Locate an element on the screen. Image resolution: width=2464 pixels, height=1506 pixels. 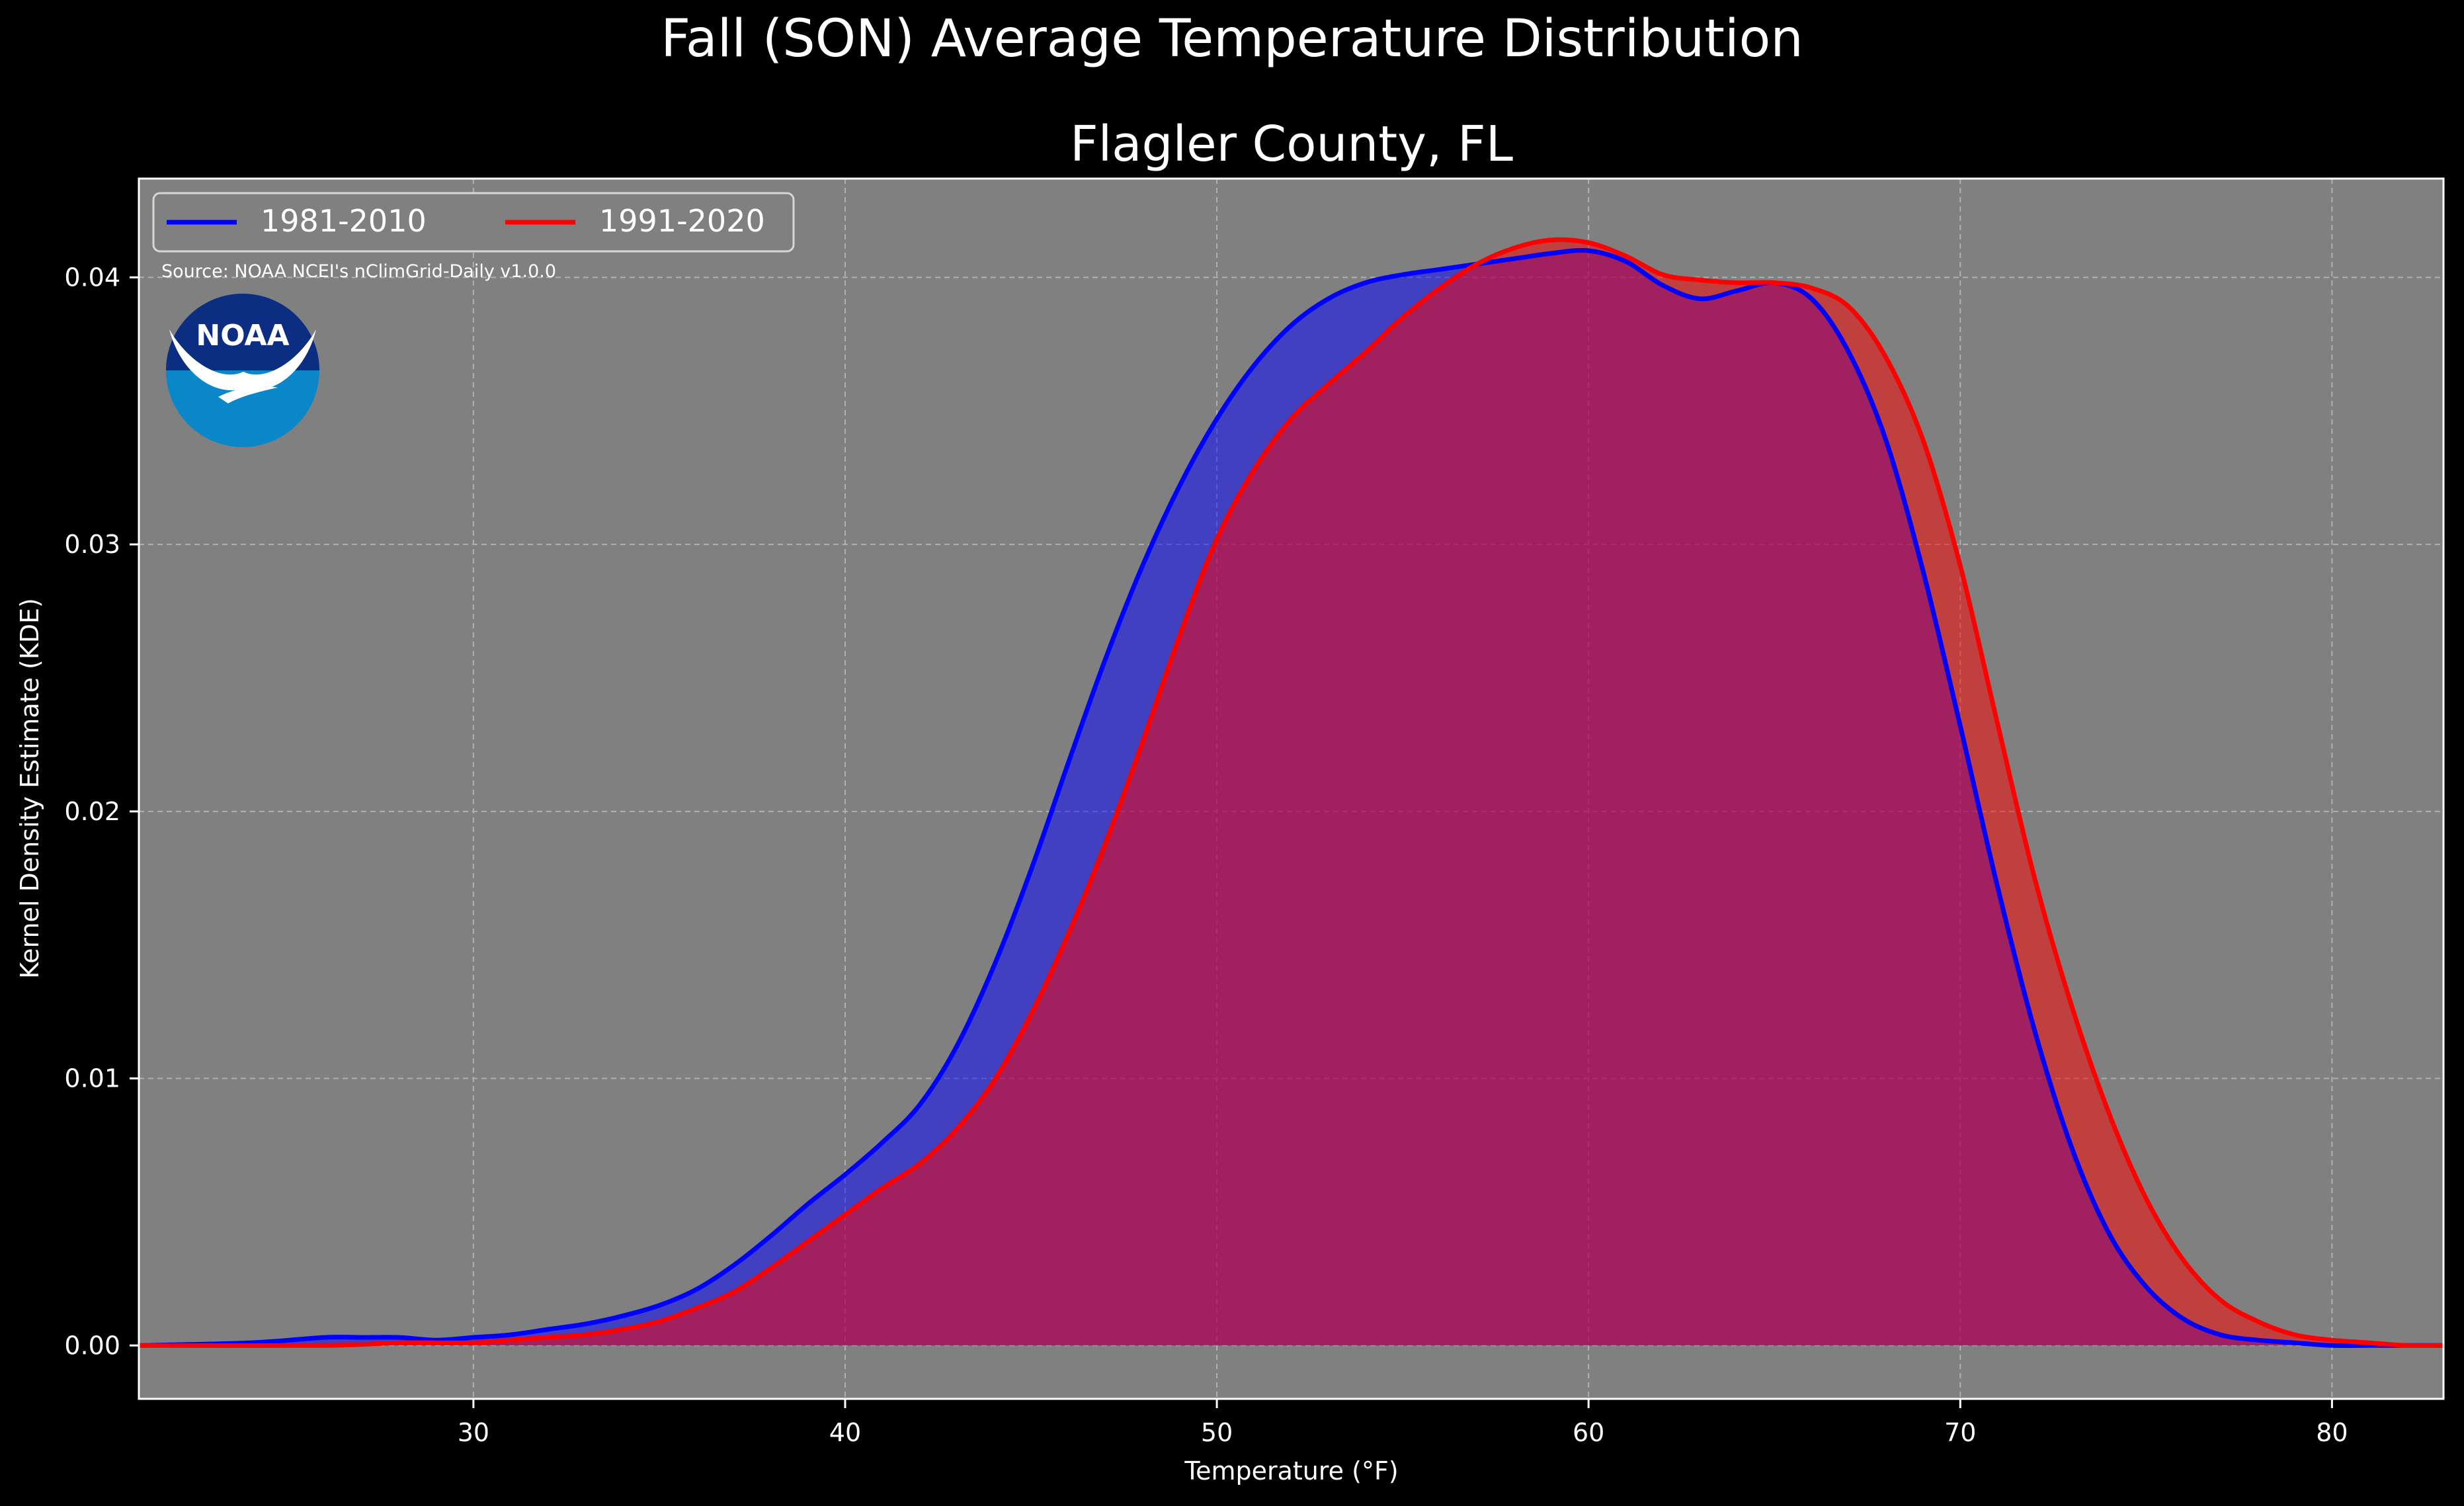
x-tick-label: 40 is located at coordinates (845, 1432).